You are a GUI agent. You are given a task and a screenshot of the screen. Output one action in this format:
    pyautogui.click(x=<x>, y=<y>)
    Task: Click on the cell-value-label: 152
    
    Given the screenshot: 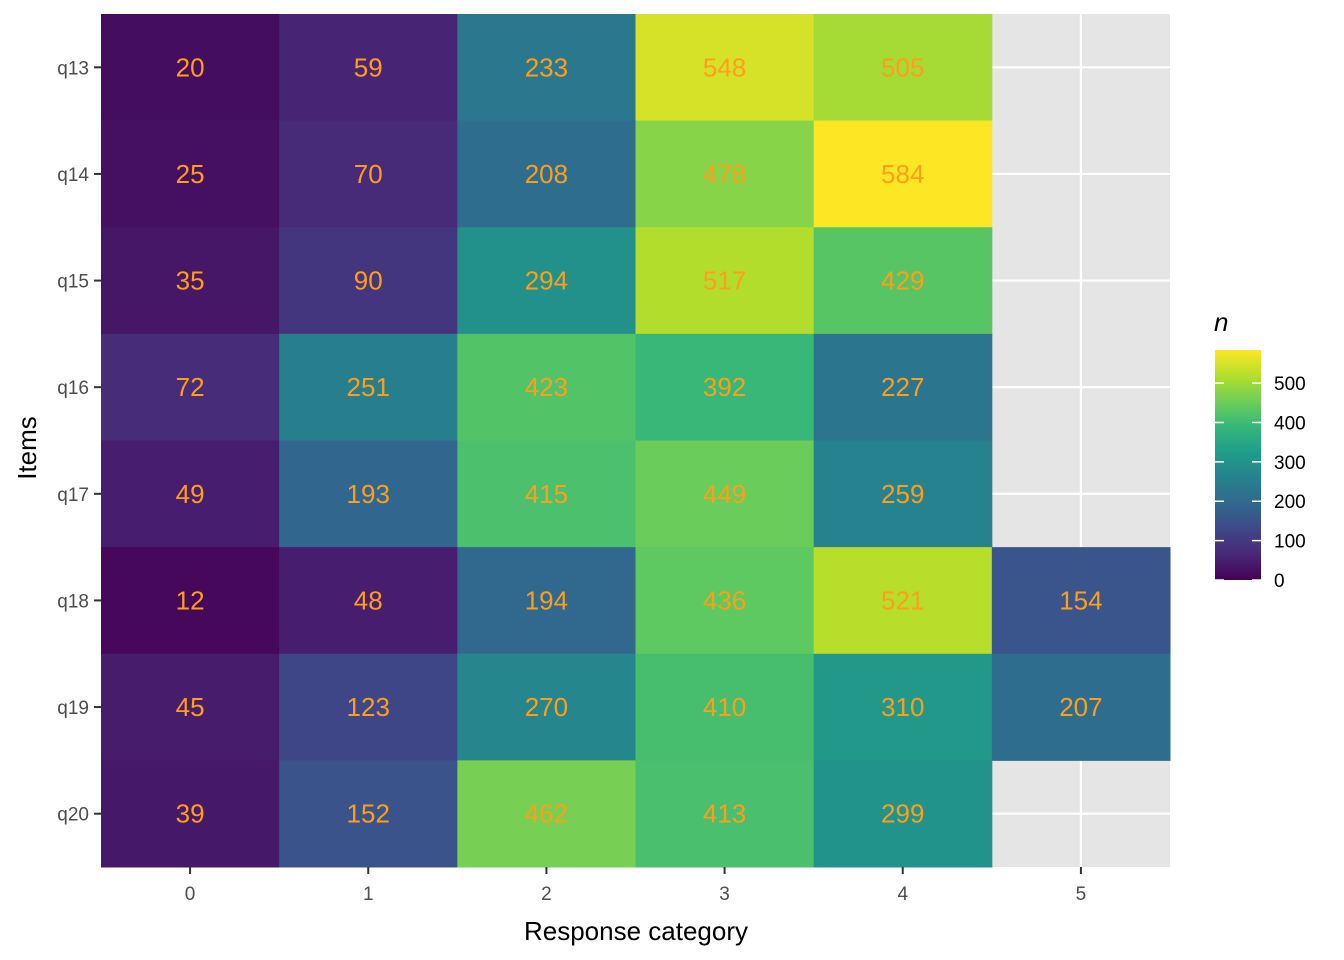 What is the action you would take?
    pyautogui.click(x=368, y=814)
    